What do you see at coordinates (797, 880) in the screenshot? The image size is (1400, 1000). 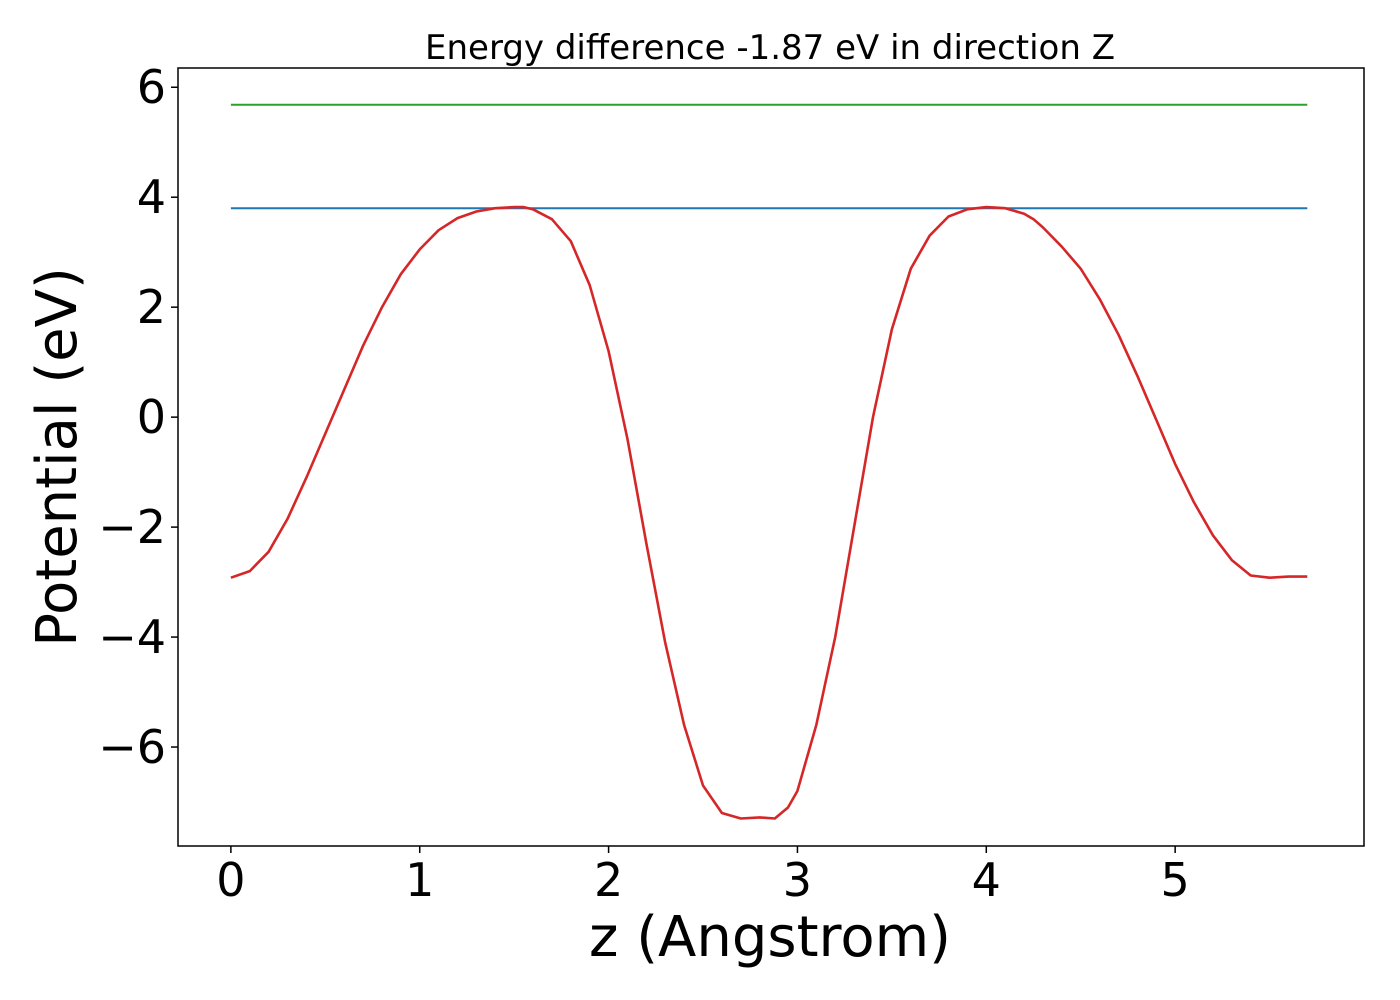 I see `x-tick-label: 3` at bounding box center [797, 880].